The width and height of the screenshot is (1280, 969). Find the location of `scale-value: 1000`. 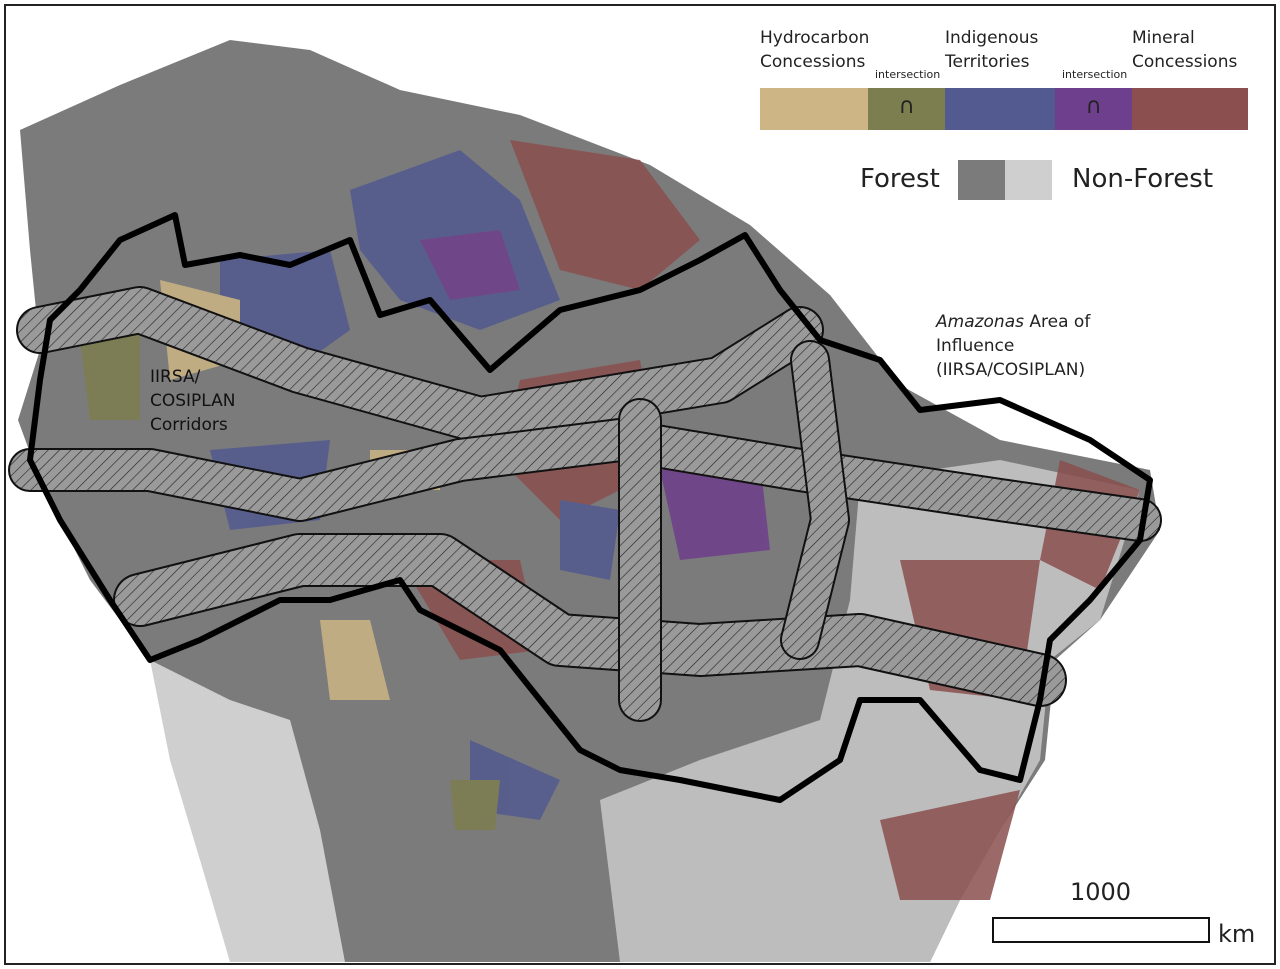

scale-value: 1000 is located at coordinates (1101, 892).